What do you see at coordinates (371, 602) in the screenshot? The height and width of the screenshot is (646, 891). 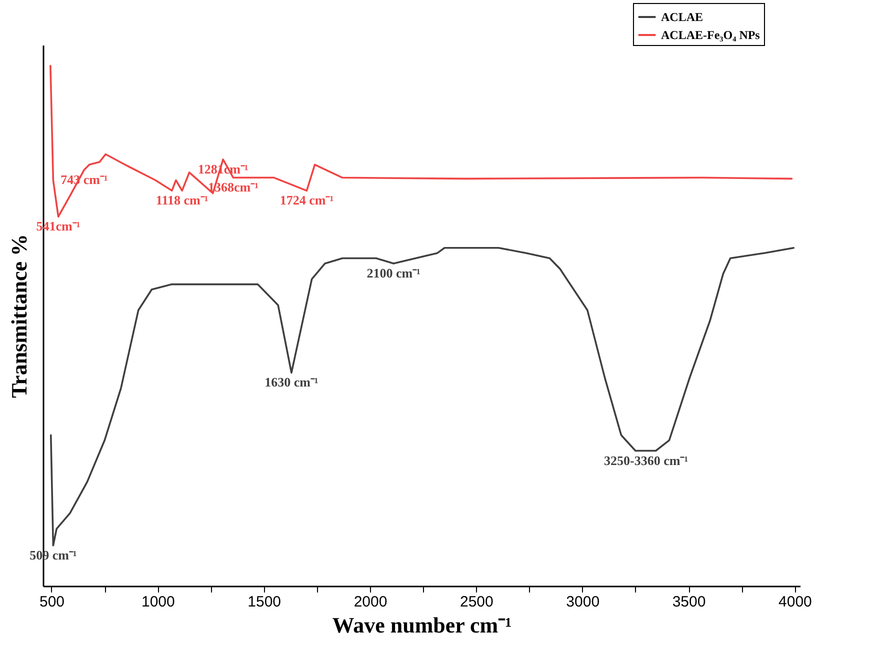 I see `x-tick-label: 2000` at bounding box center [371, 602].